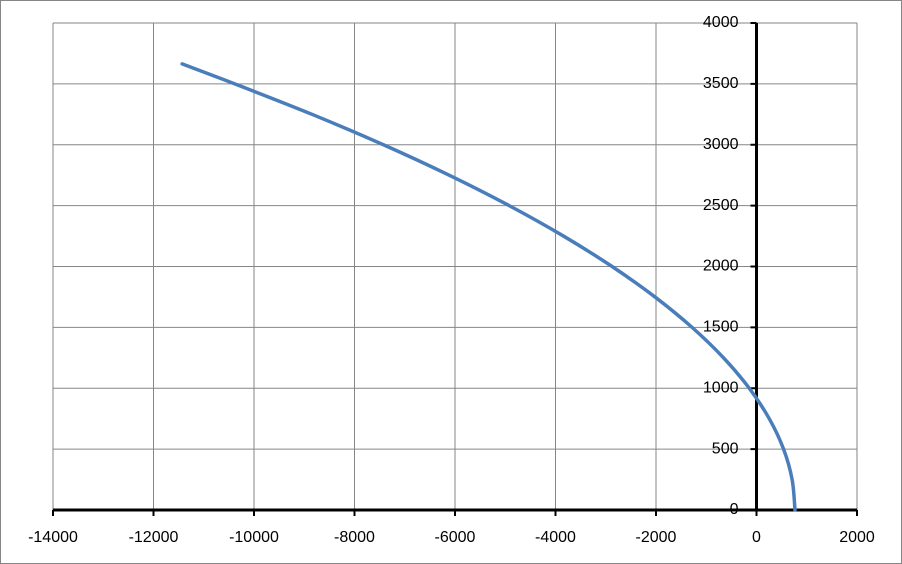 The width and height of the screenshot is (902, 564). Describe the element at coordinates (857, 537) in the screenshot. I see `x-tick-label: 2000` at that location.